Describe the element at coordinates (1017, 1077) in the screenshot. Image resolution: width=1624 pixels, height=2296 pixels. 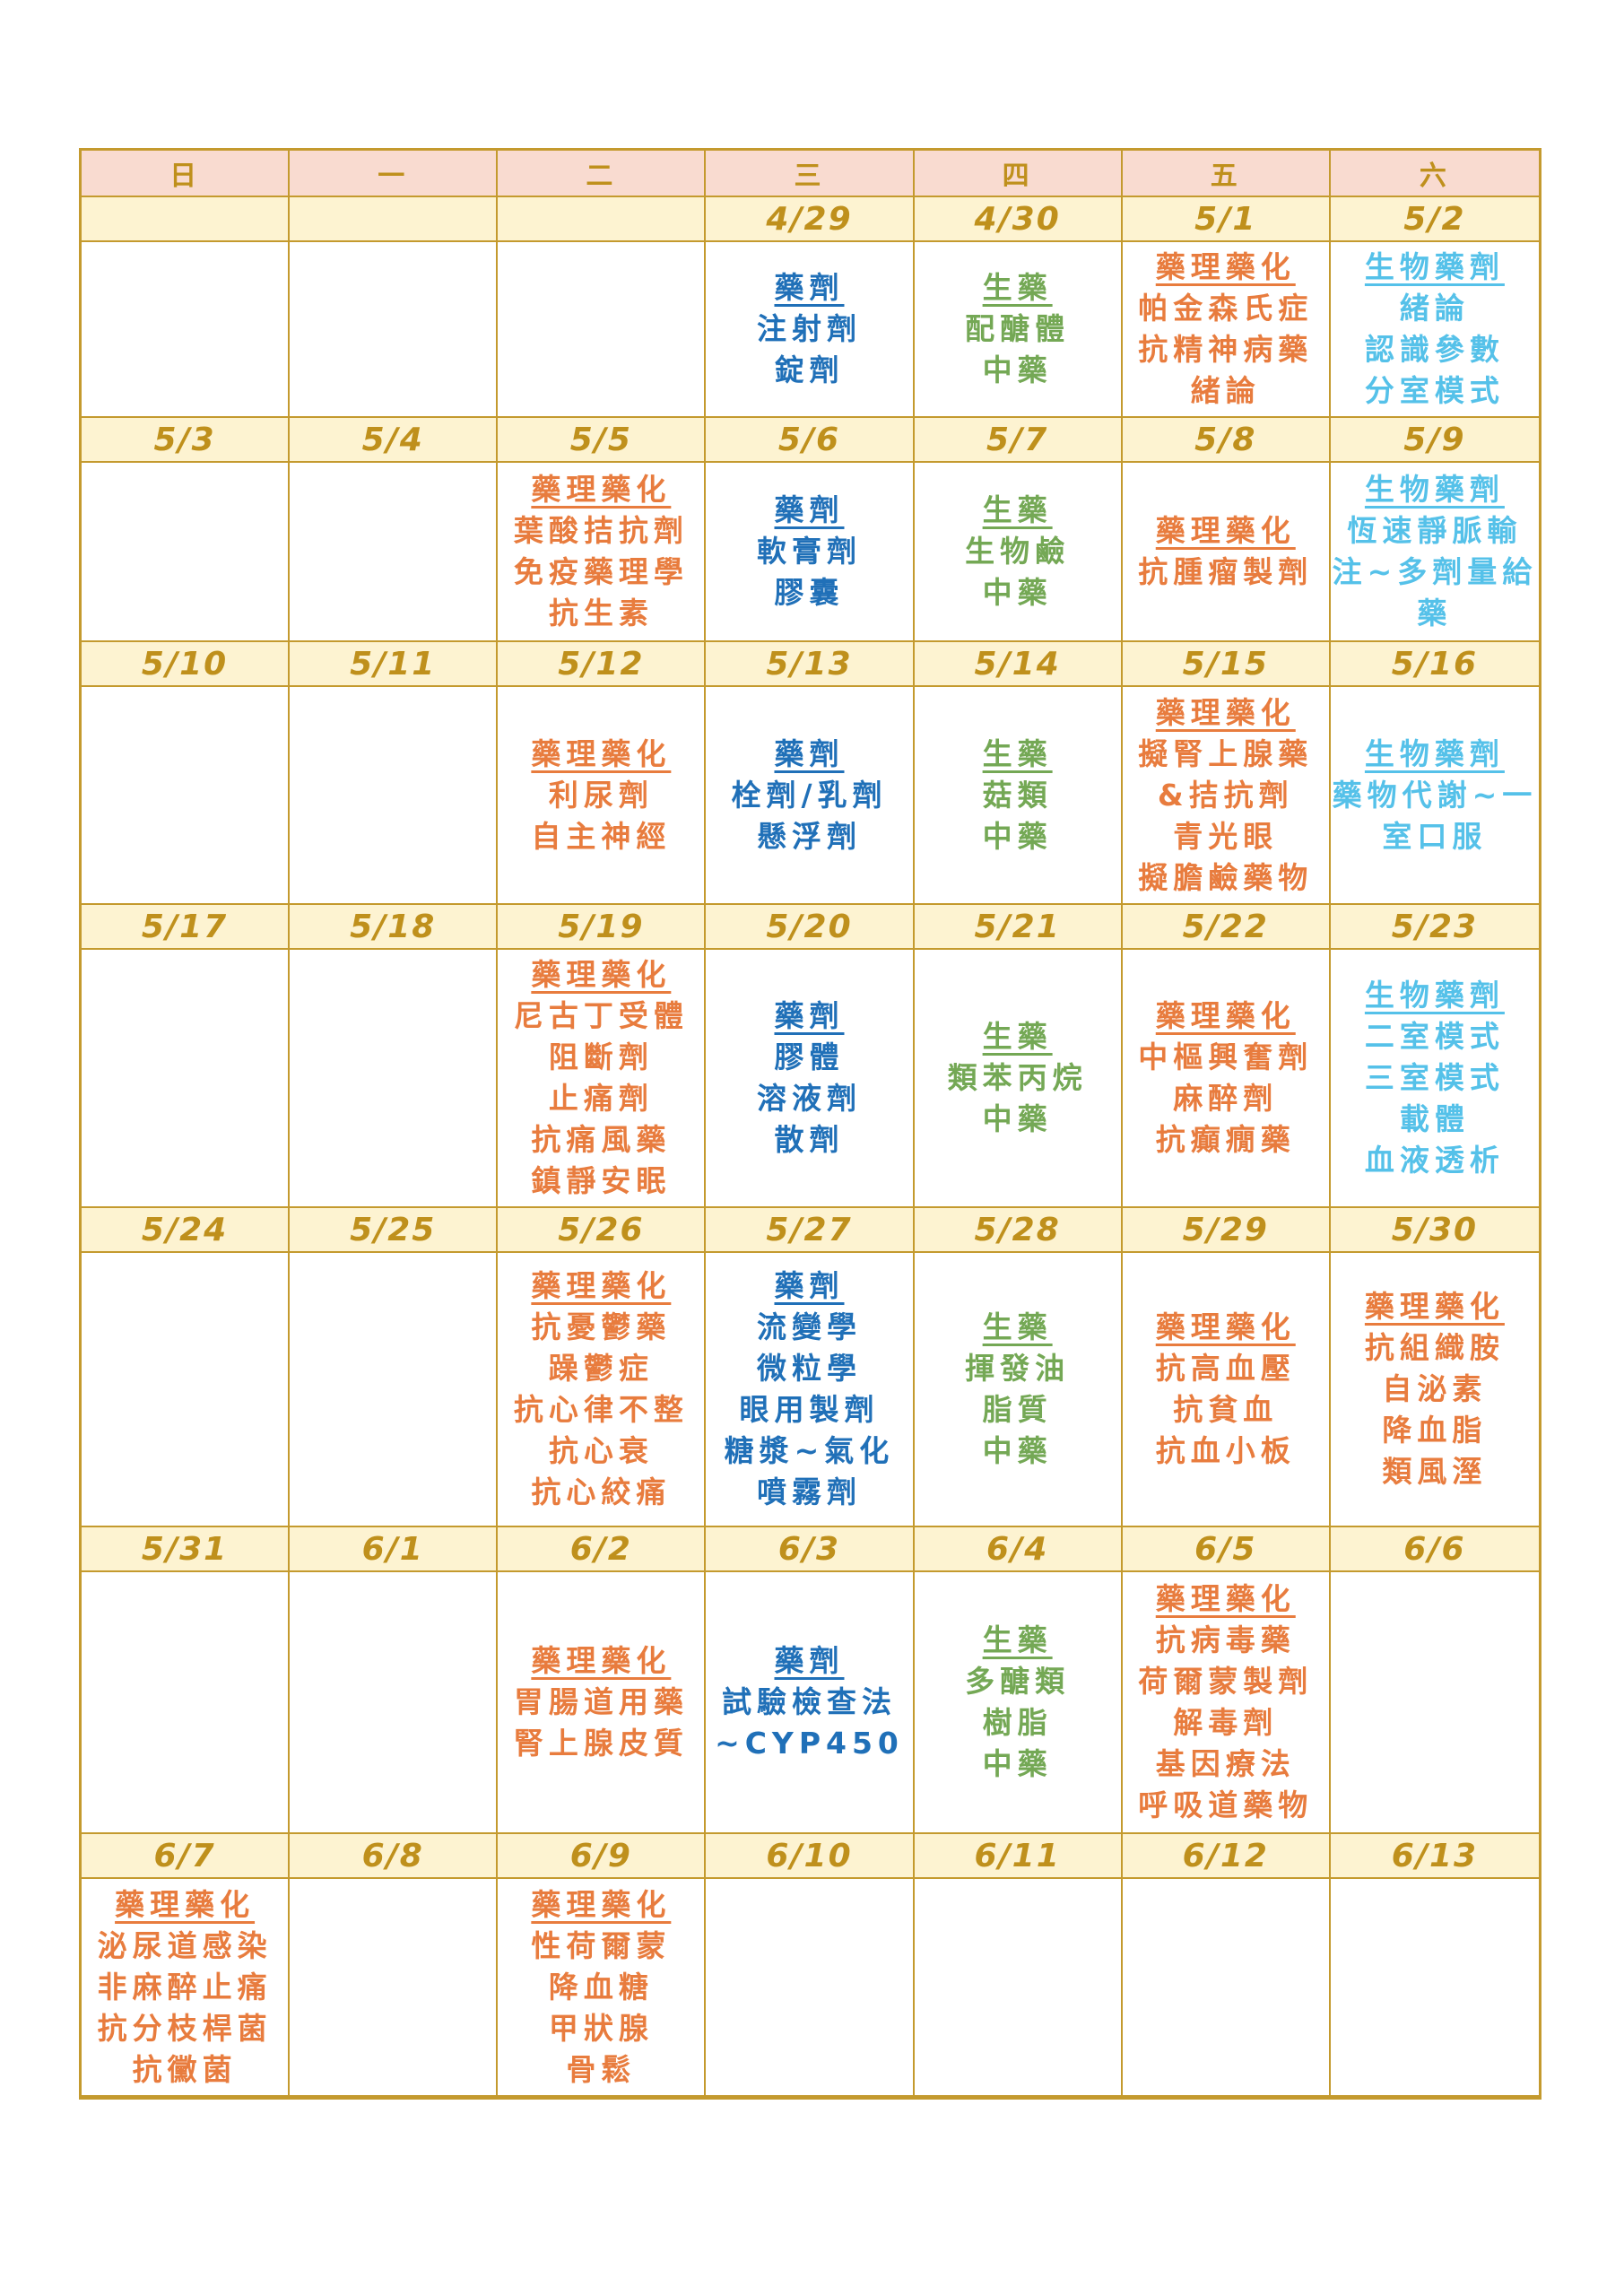
I see `topic-line: 類苯丙烷` at that location.